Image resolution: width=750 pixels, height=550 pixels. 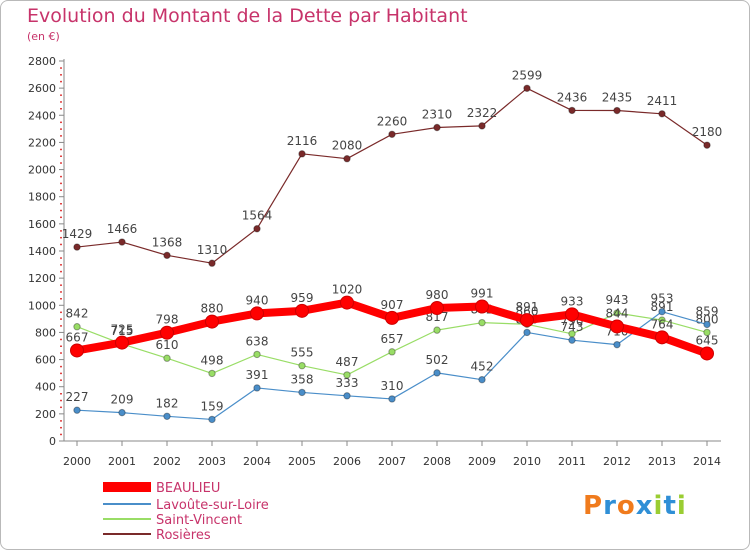 I want to click on data-label: 610, so click(x=167, y=345).